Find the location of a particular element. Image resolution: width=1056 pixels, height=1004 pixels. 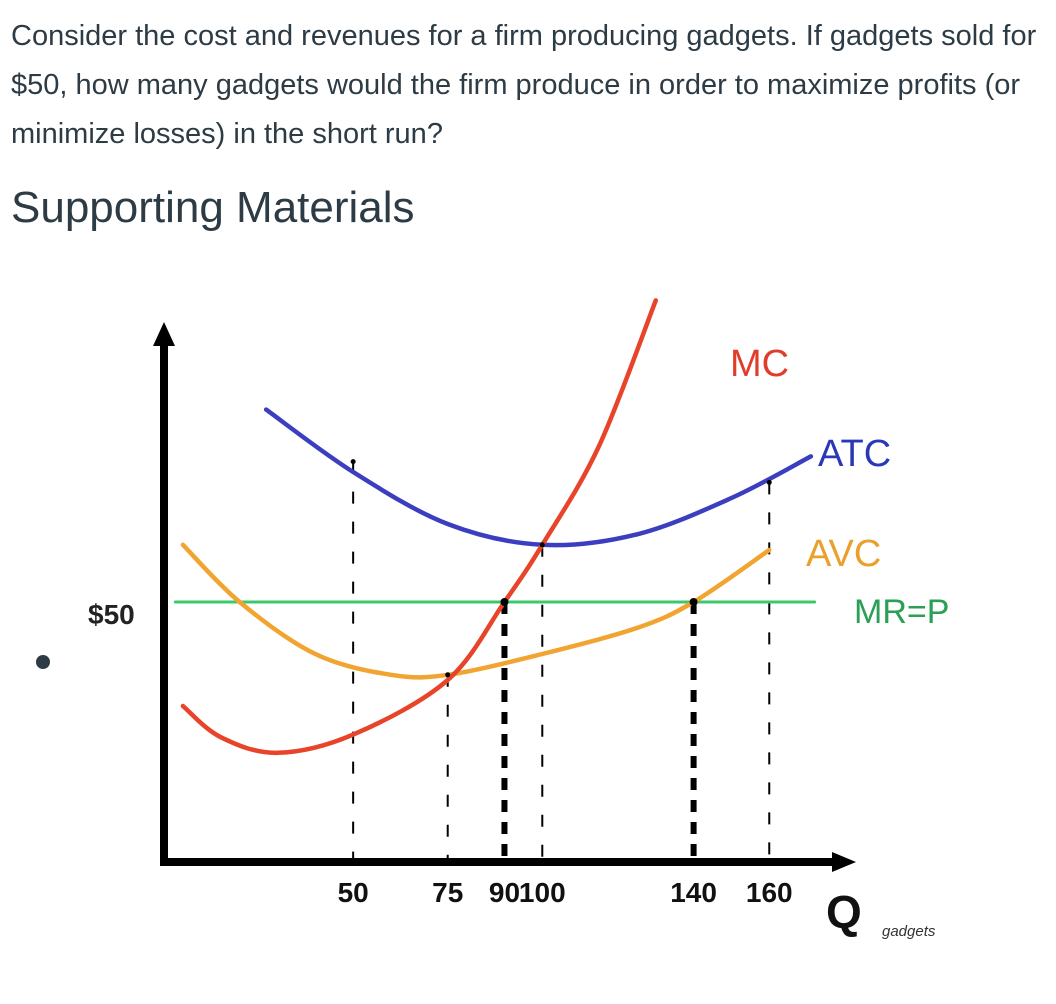

x-axis-sublabel: gadgets is located at coordinates (909, 931).